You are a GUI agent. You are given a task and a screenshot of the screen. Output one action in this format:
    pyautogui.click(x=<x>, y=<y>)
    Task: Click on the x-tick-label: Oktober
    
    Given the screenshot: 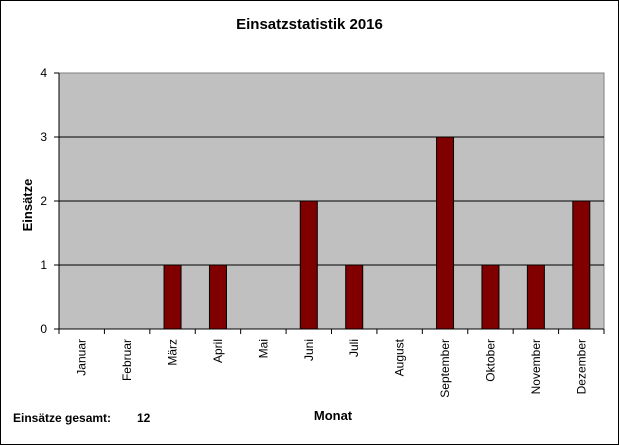 What is the action you would take?
    pyautogui.click(x=490, y=360)
    